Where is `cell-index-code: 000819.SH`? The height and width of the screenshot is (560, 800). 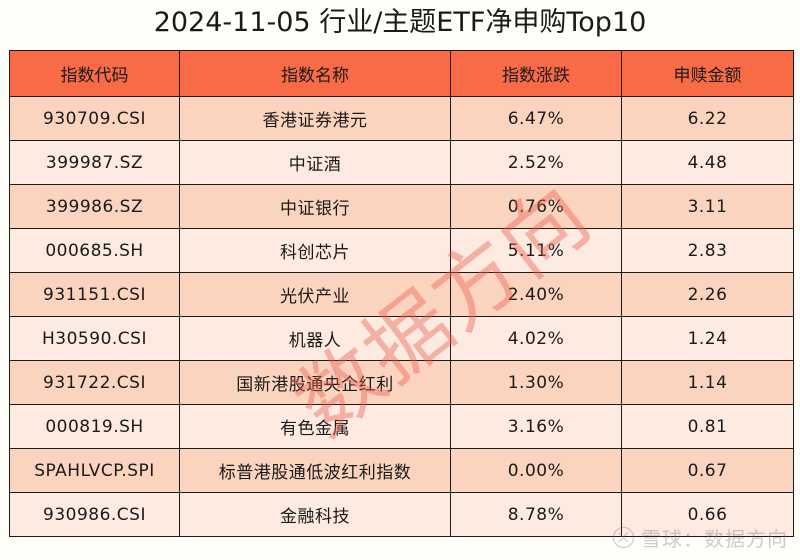 cell-index-code: 000819.SH is located at coordinates (94, 426).